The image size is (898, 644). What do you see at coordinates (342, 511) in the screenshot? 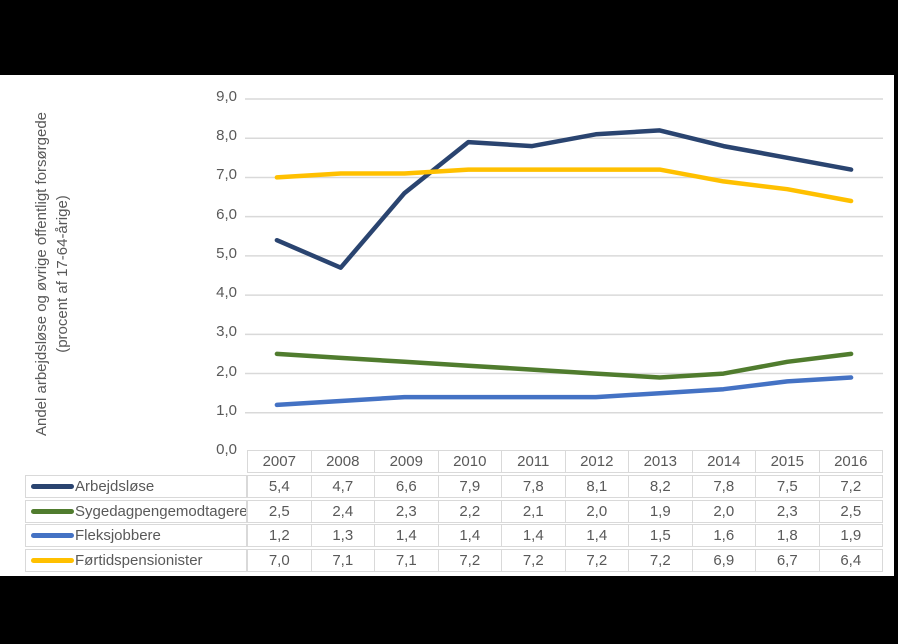
I see `value-cell: 2,4` at bounding box center [342, 511].